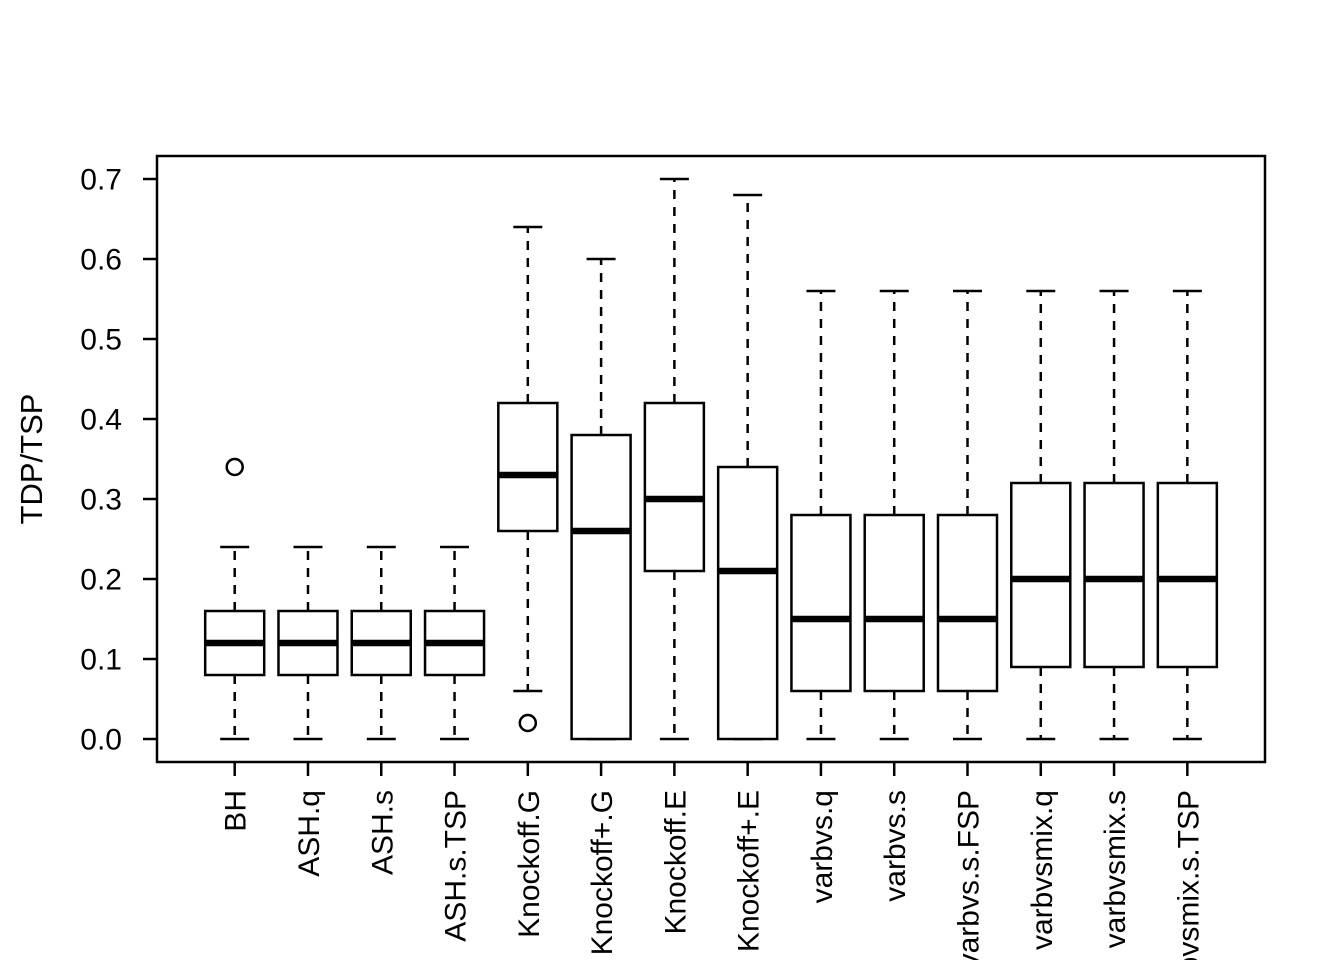 Image resolution: width=1344 pixels, height=960 pixels. What do you see at coordinates (118, 460) in the screenshot?
I see `y-axis: 0.0 0.1 0.2 0.3 0.4 0.5 0.6 0.7` at bounding box center [118, 460].